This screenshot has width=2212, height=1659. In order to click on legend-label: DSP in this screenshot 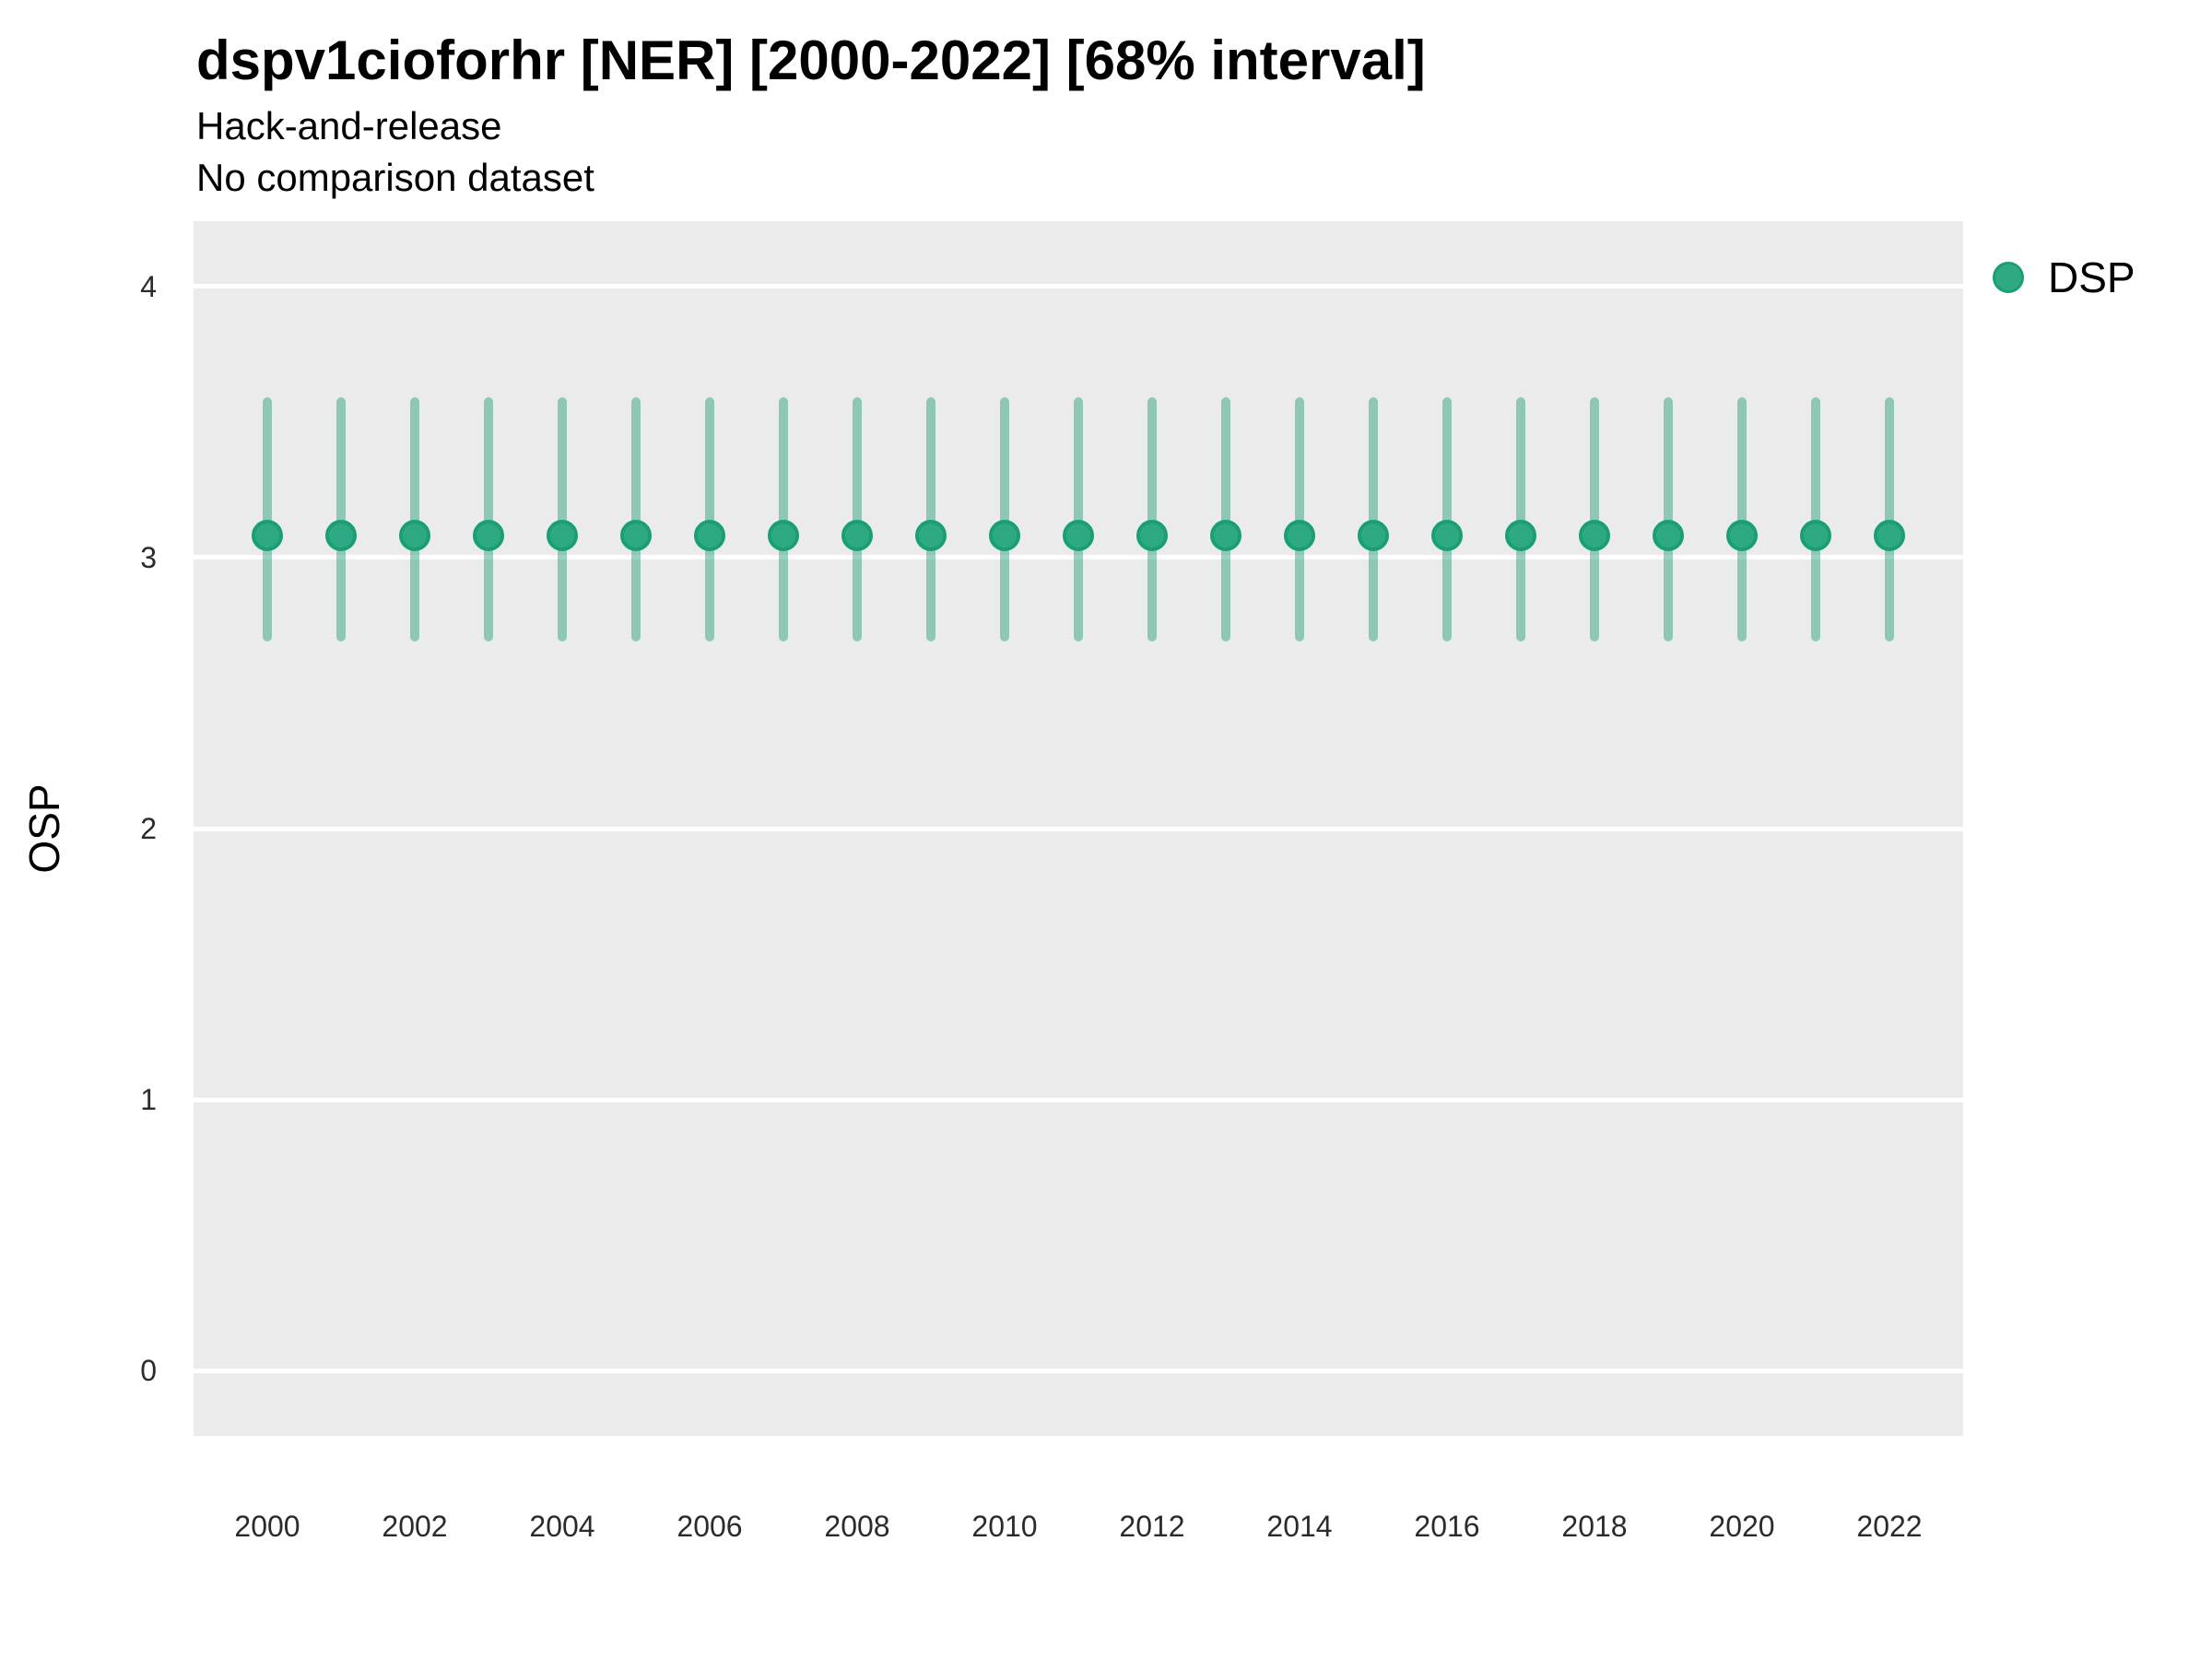, I will do `click(2092, 277)`.